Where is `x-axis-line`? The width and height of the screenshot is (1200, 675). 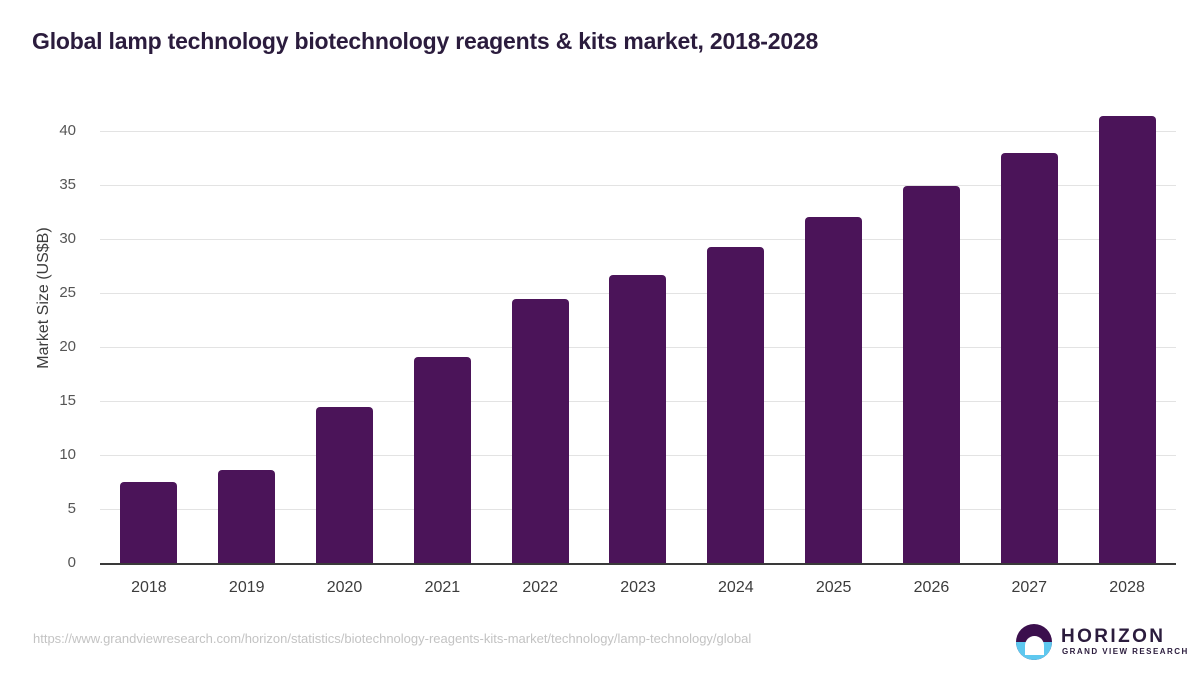 x-axis-line is located at coordinates (638, 564).